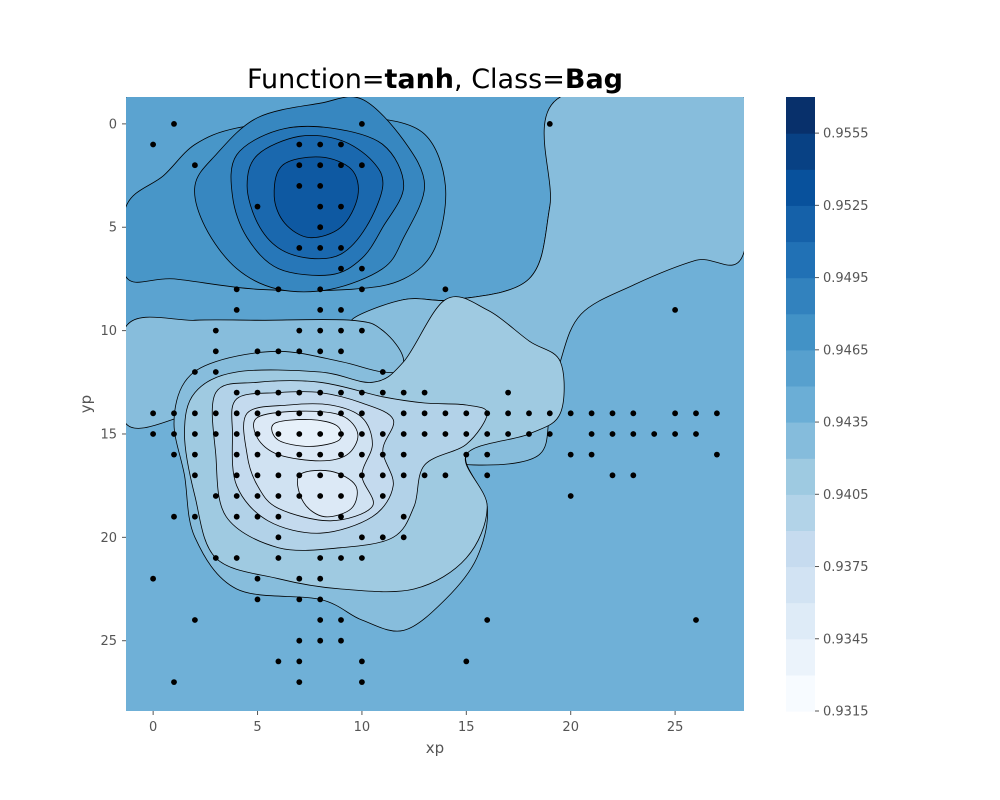 The height and width of the screenshot is (800, 1000). What do you see at coordinates (315, 79) in the screenshot?
I see `title-prefix: Function=` at bounding box center [315, 79].